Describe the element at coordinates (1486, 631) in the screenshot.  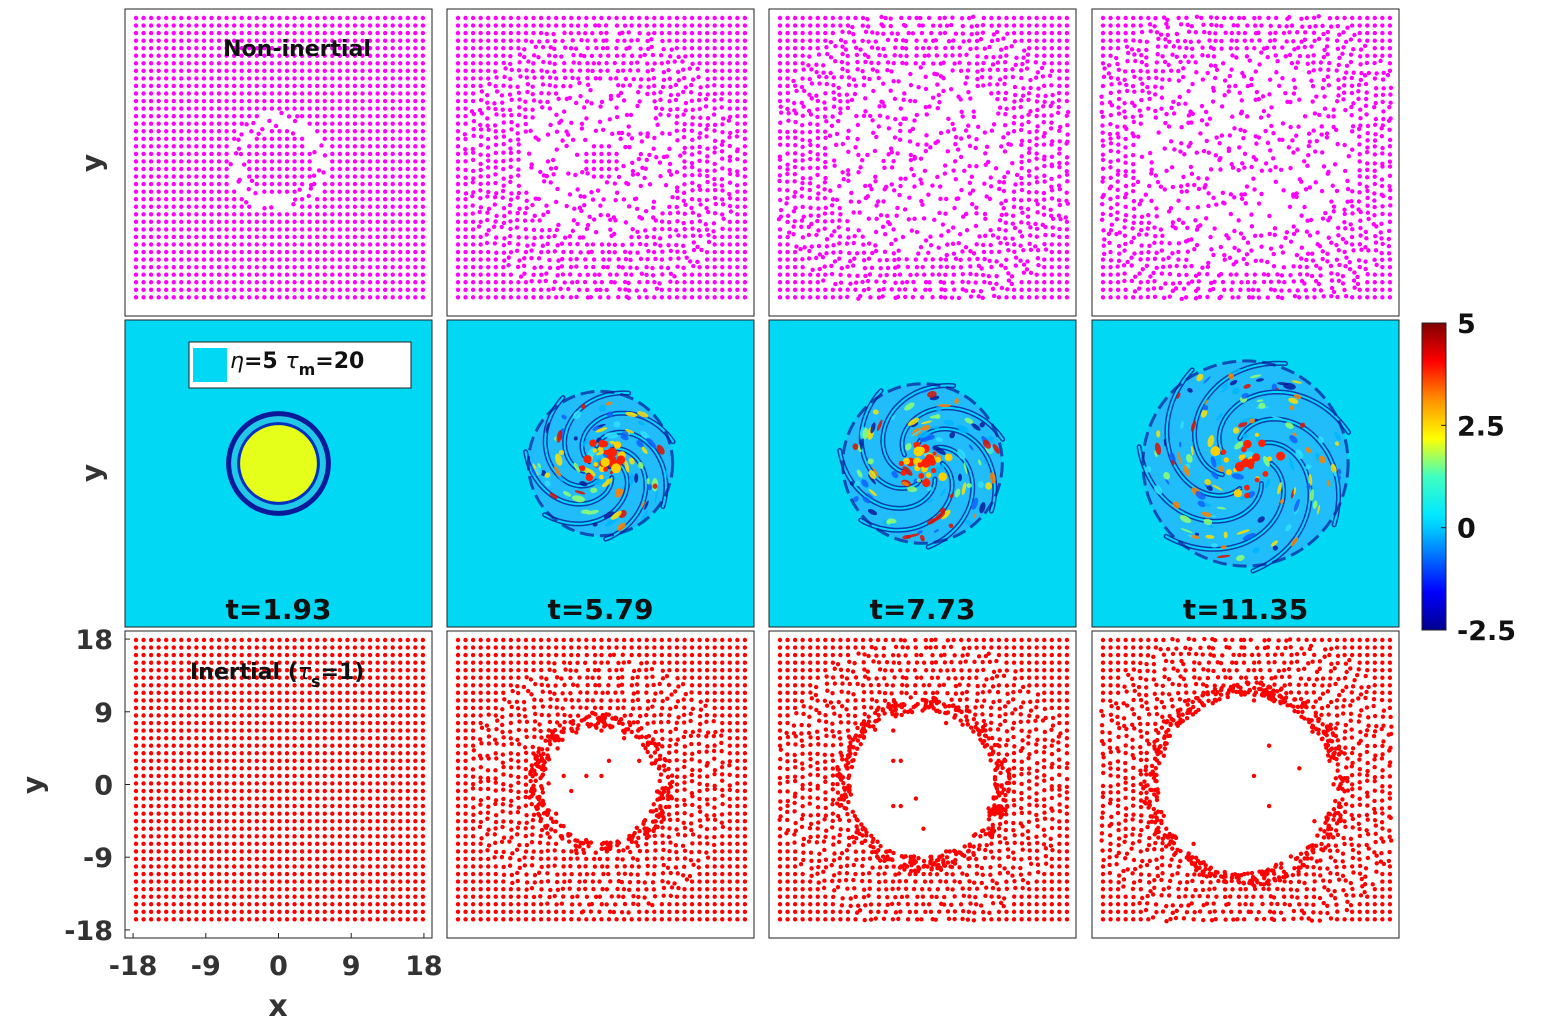
I see `colorbar-tick-label: -2.5` at that location.